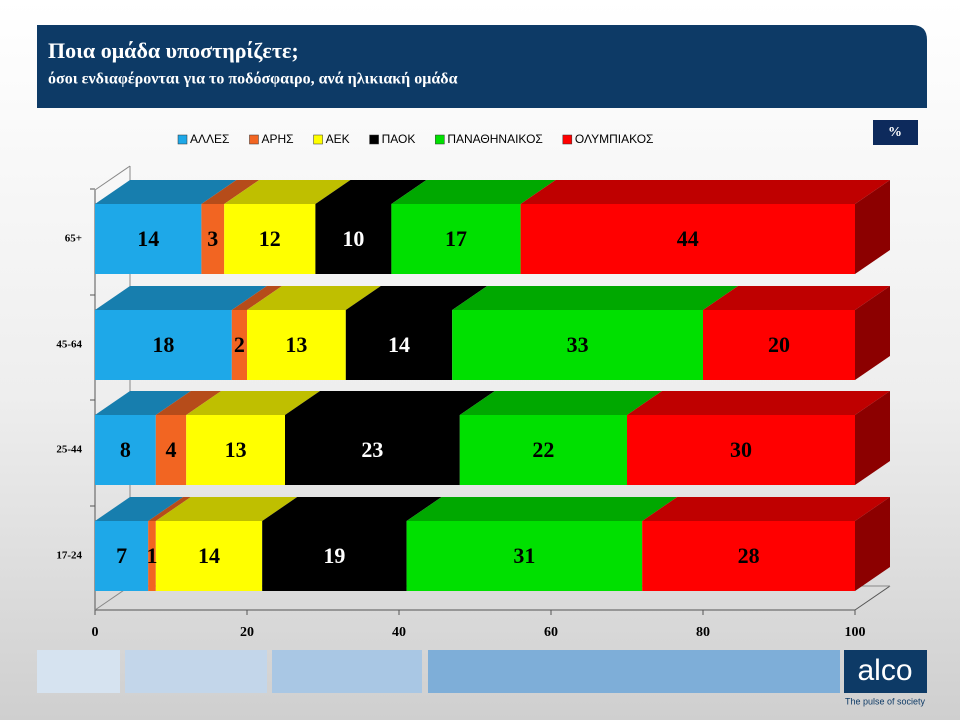 Image resolution: width=960 pixels, height=725 pixels. Describe the element at coordinates (73, 239) in the screenshot. I see `y-tick-label: 65+` at that location.